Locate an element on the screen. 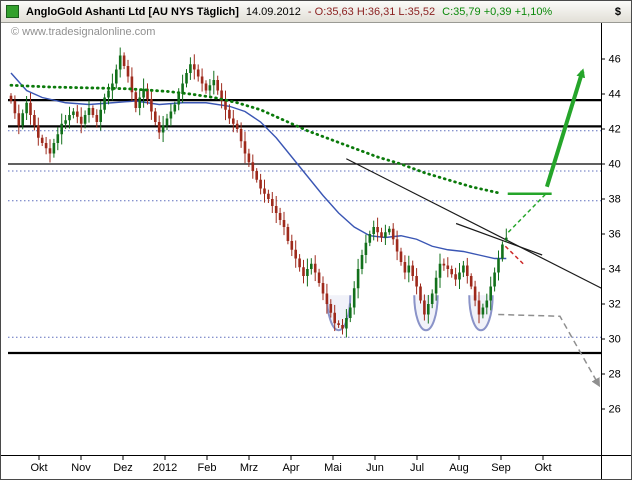  trendlines is located at coordinates (474, 223).